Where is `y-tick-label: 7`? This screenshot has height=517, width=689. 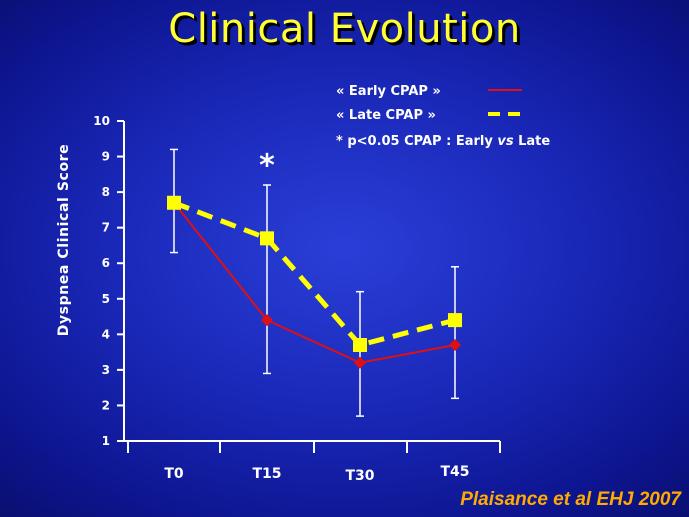
y-tick-label: 7 is located at coordinates (106, 228).